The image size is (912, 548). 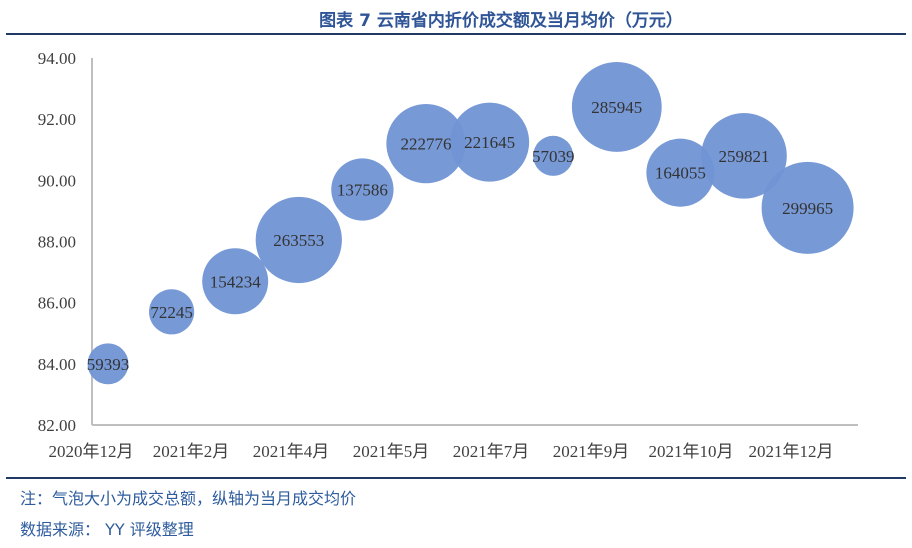 I want to click on footer-divider, so click(x=456, y=478).